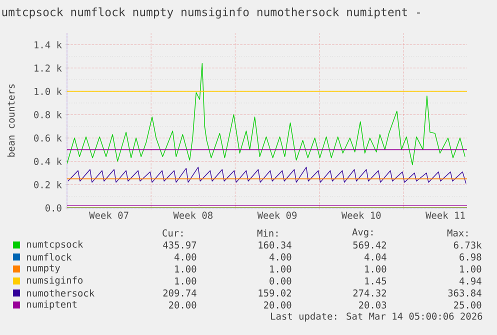 This screenshot has height=335, width=497. I want to click on y-tick-label: 0.6 k, so click(48, 138).